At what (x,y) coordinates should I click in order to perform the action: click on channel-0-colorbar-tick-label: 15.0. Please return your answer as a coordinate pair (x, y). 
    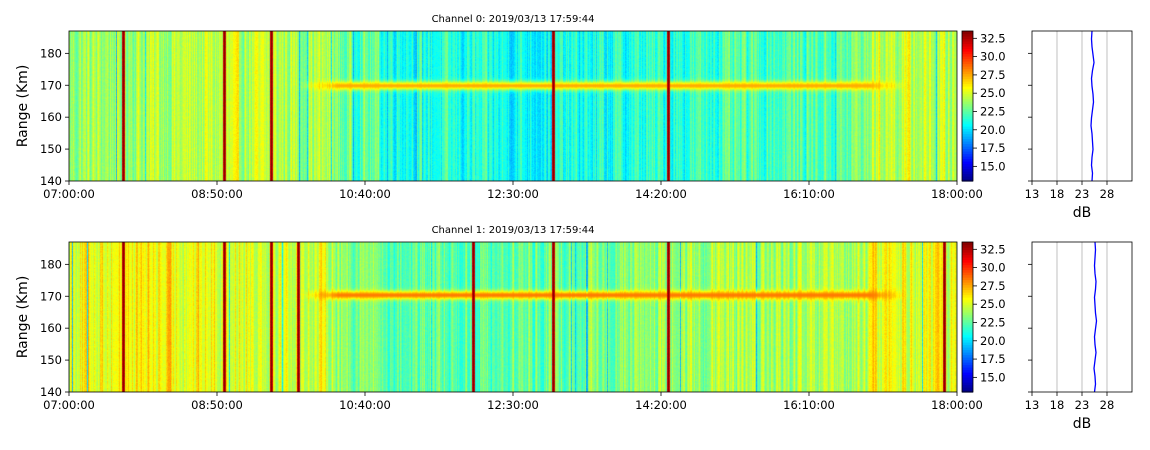
    Looking at the image, I should click on (993, 166).